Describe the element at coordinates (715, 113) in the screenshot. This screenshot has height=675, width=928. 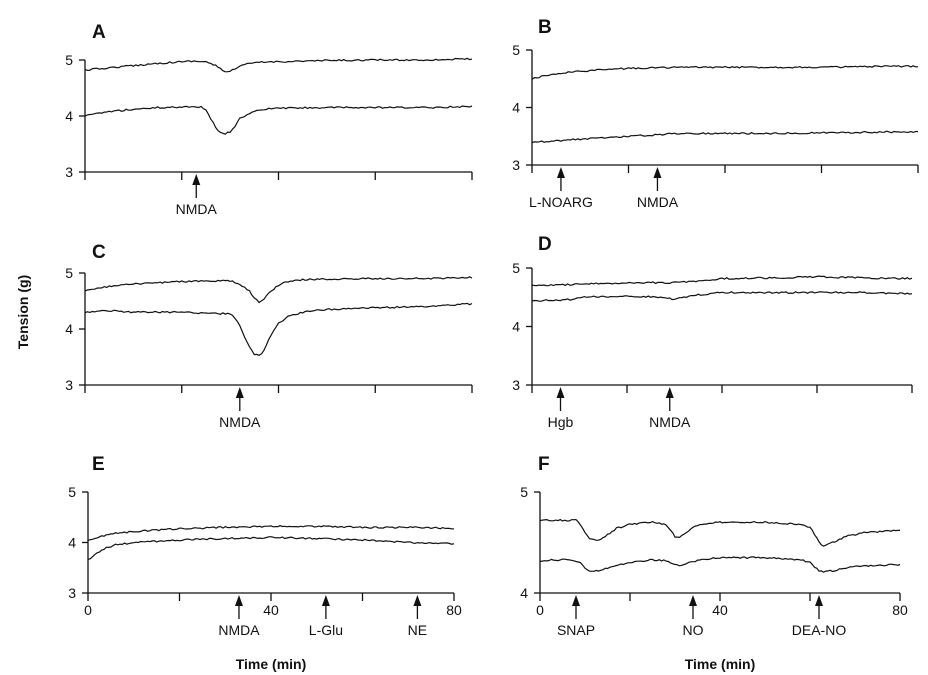
I see `panel-b: B 3 4 5 L-NOARG NMDA` at that location.